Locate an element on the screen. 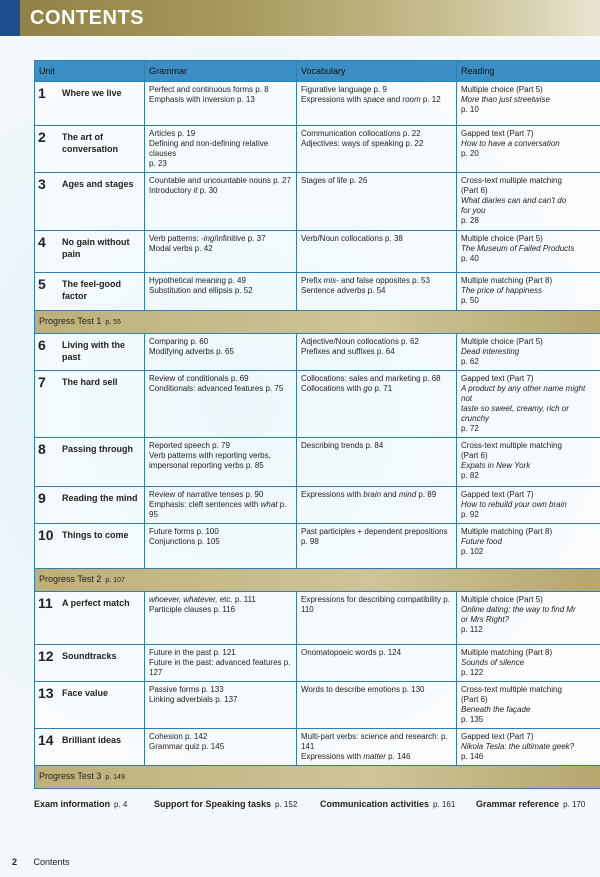 The width and height of the screenshot is (600, 877). grammar-line: Future in the past p. 121 is located at coordinates (220, 653).